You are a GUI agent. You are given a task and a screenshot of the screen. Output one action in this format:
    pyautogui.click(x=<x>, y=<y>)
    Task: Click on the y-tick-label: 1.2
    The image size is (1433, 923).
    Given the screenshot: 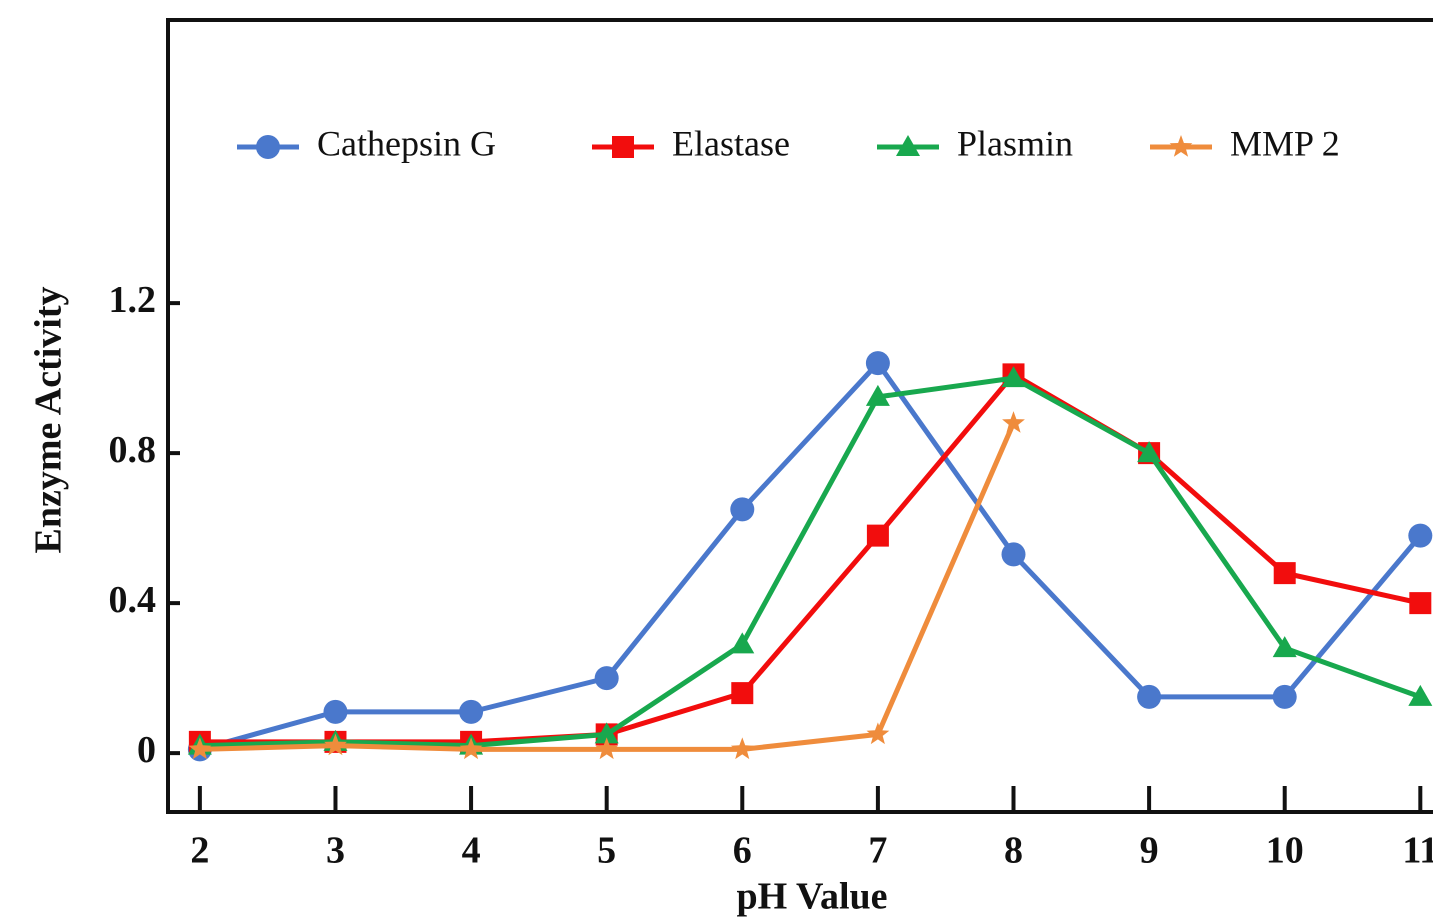 What is the action you would take?
    pyautogui.click(x=133, y=300)
    